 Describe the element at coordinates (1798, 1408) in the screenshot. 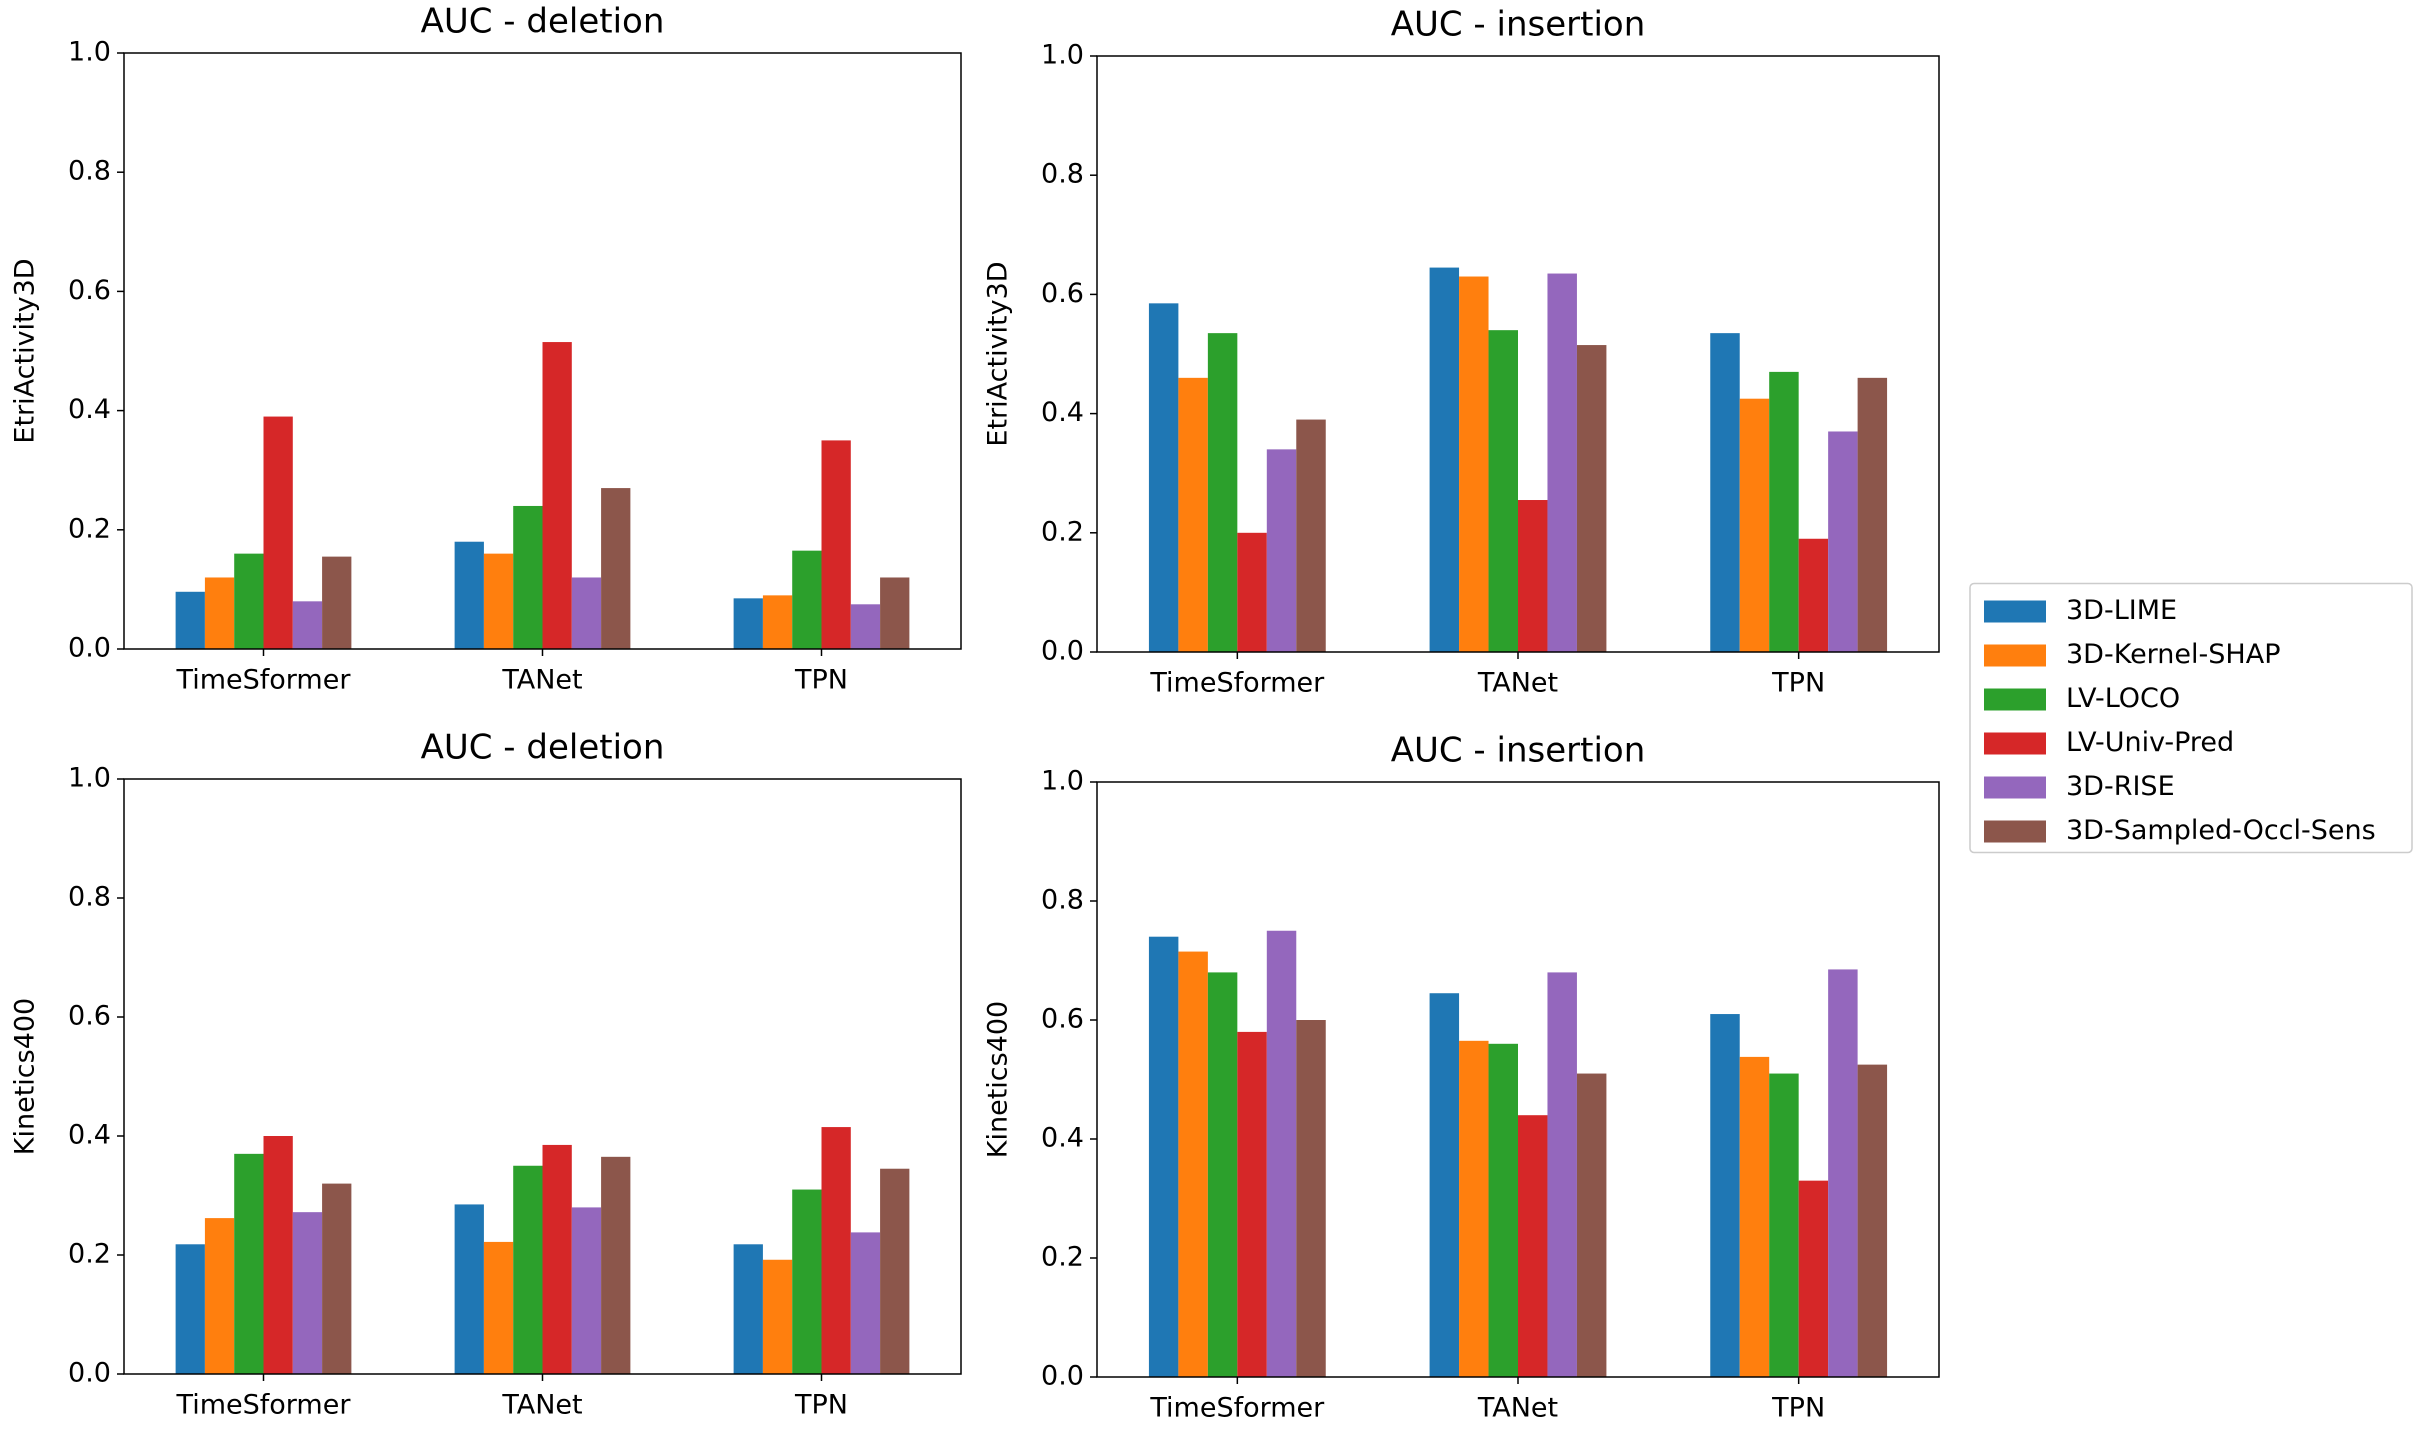

I see `x-tick-label: TPN` at that location.